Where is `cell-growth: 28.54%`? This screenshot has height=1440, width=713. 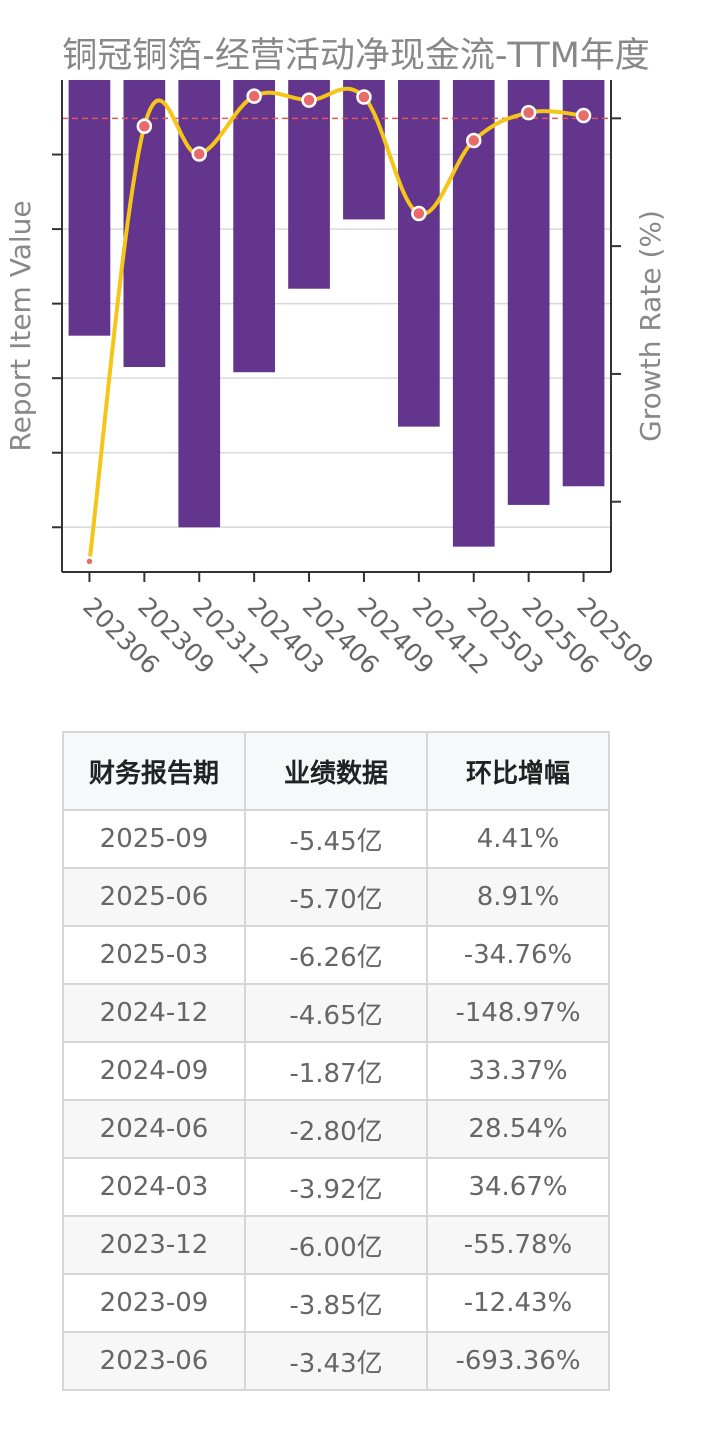 cell-growth: 28.54% is located at coordinates (518, 1129).